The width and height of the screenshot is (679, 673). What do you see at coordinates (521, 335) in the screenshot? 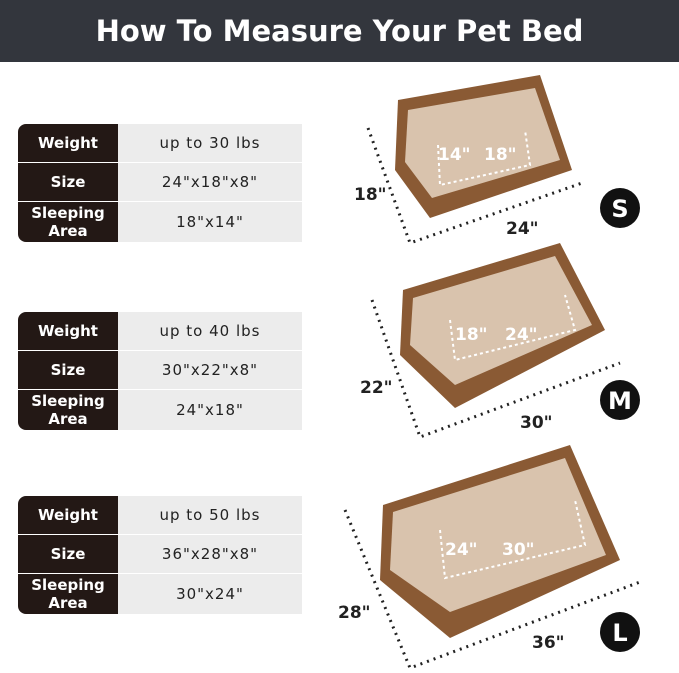
I see `inner-length-label: 24"` at bounding box center [521, 335].